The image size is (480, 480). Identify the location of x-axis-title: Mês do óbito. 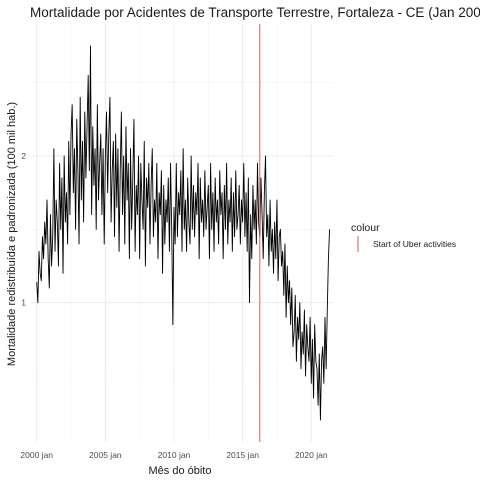
(180, 471).